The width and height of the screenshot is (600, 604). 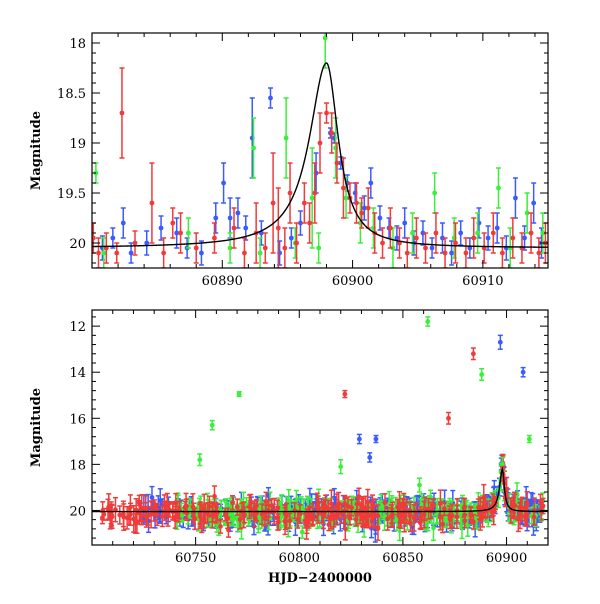 I want to click on x-tick-label: 60850, so click(x=402, y=558).